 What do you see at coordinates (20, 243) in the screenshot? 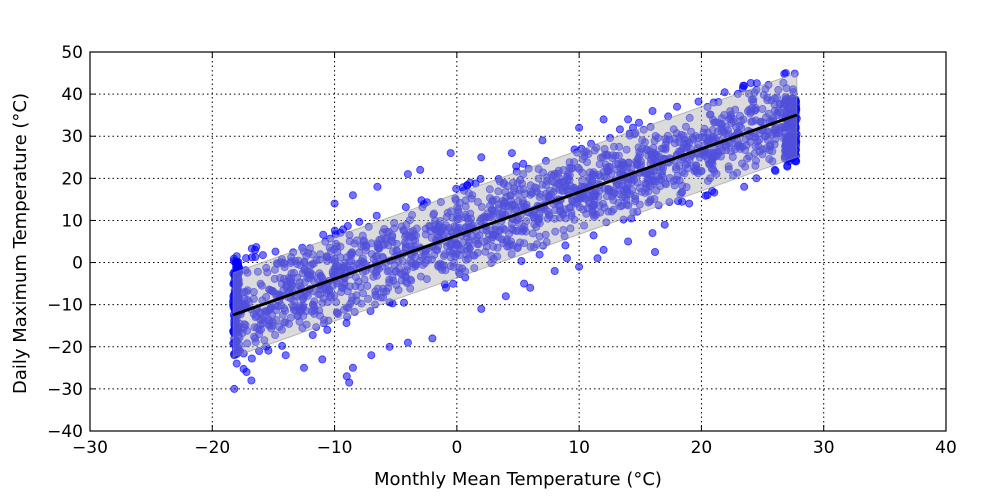
I see `y-axis-label: Daily Maximum Temperature (°C)` at bounding box center [20, 243].